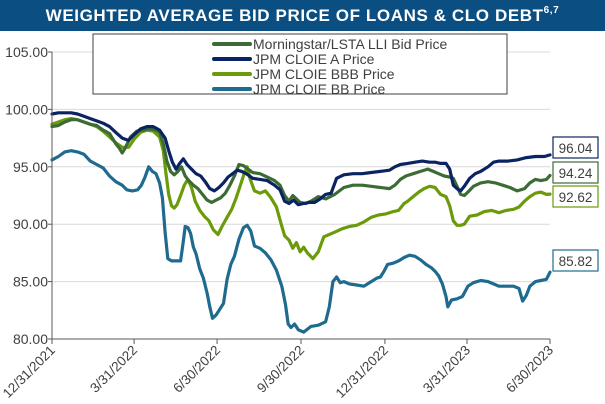 Image resolution: width=605 pixels, height=404 pixels. I want to click on y-tick-label: 80.00, so click(30, 339).